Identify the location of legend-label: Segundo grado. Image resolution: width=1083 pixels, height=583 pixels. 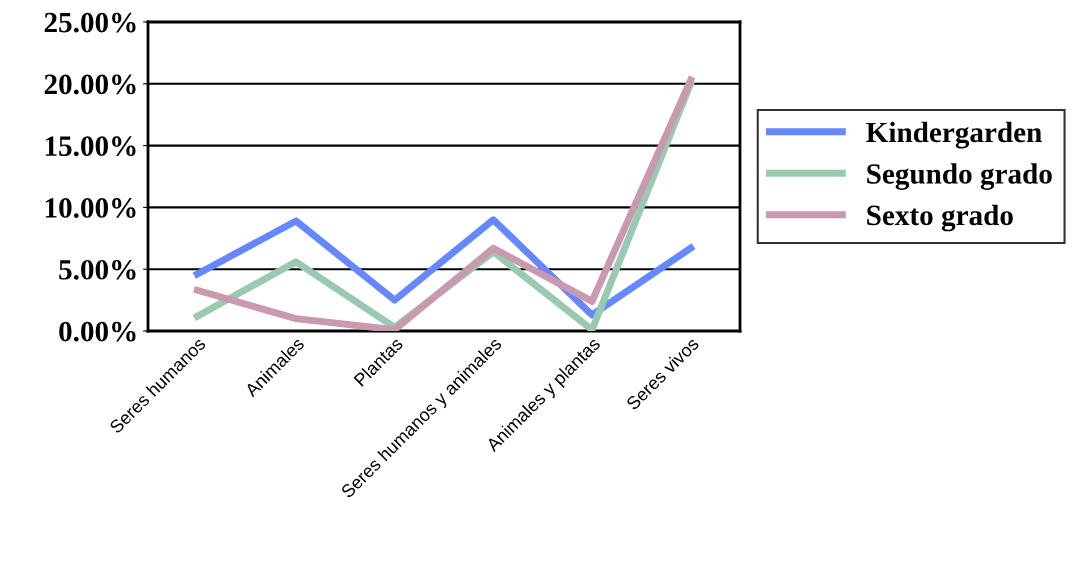
(959, 176).